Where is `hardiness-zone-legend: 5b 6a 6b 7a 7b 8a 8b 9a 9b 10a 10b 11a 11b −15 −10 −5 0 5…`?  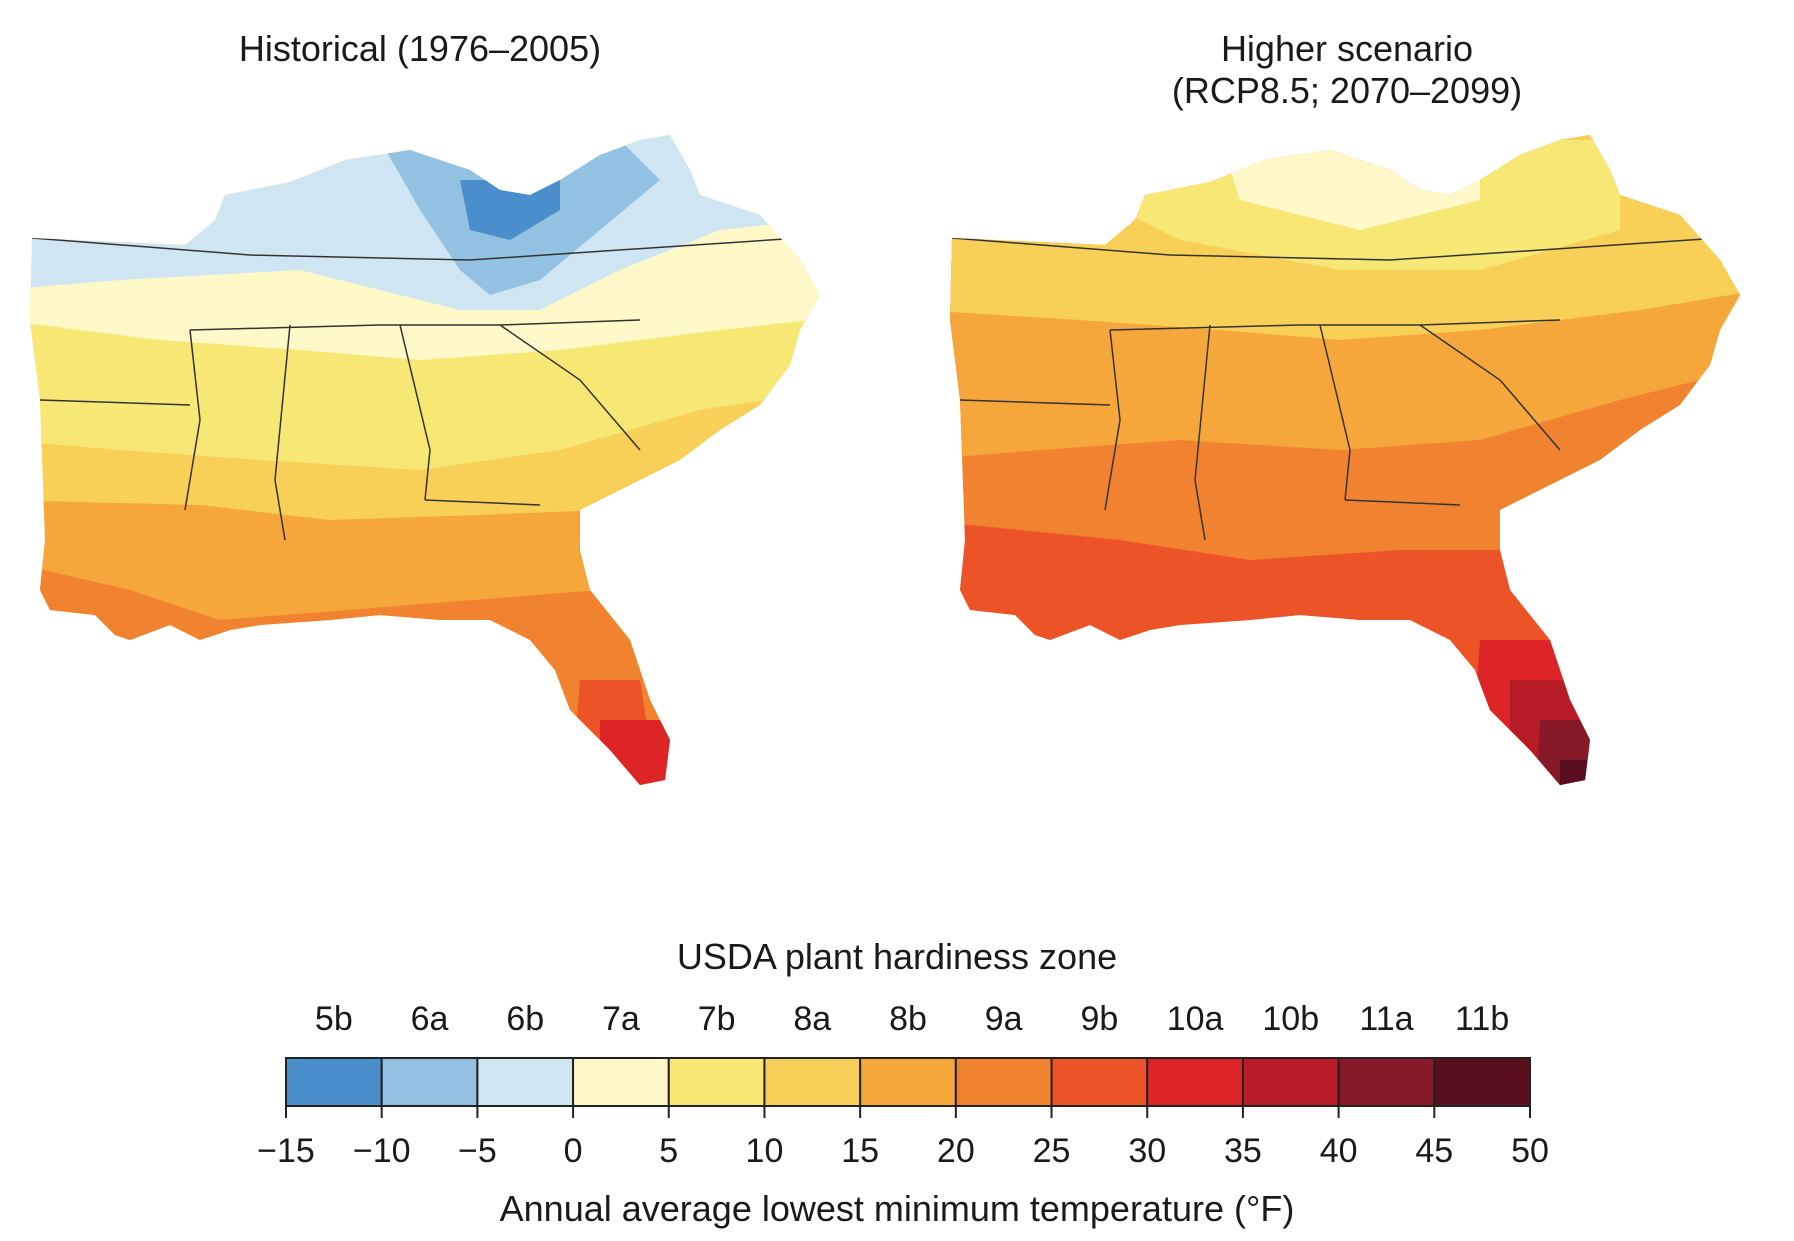 hardiness-zone-legend: 5b 6a 6b 7a 7b 8a 8b 9a 9b 10a 10b 11a 11b −15 −10 −5 0 5… is located at coordinates (903, 1085).